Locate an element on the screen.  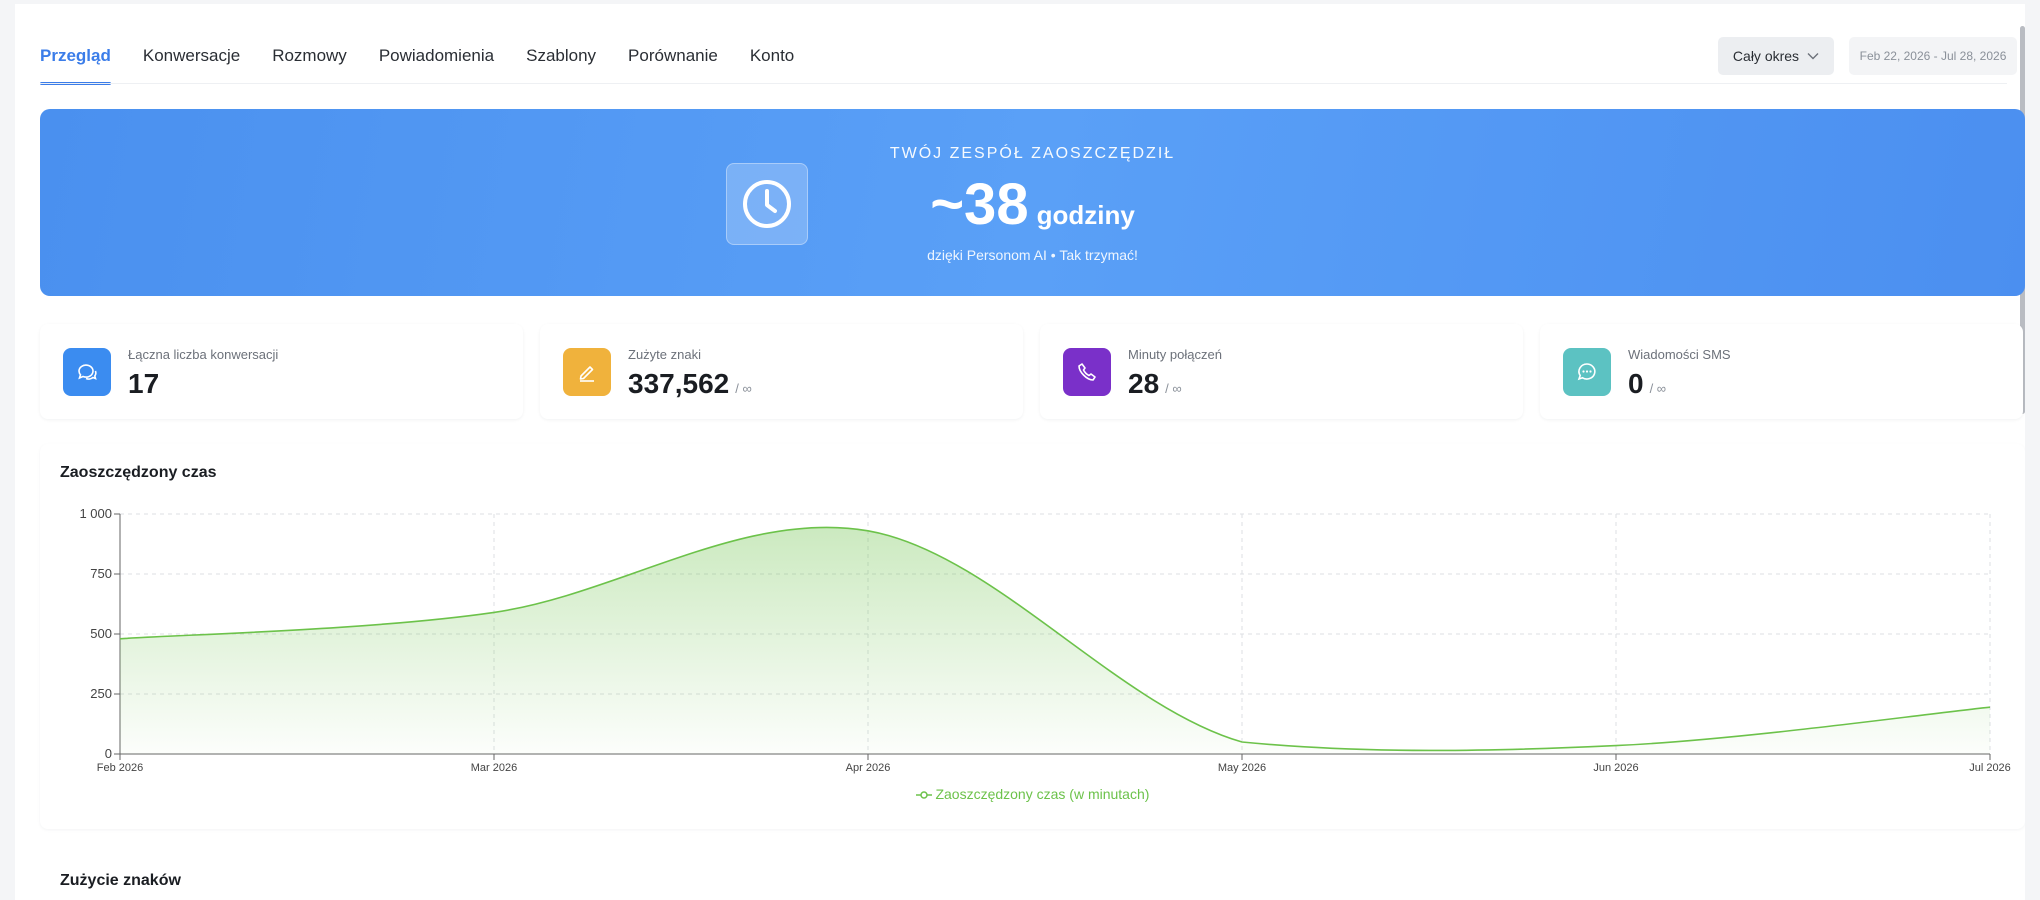
x-tick-label: May 2026 is located at coordinates (1242, 768).